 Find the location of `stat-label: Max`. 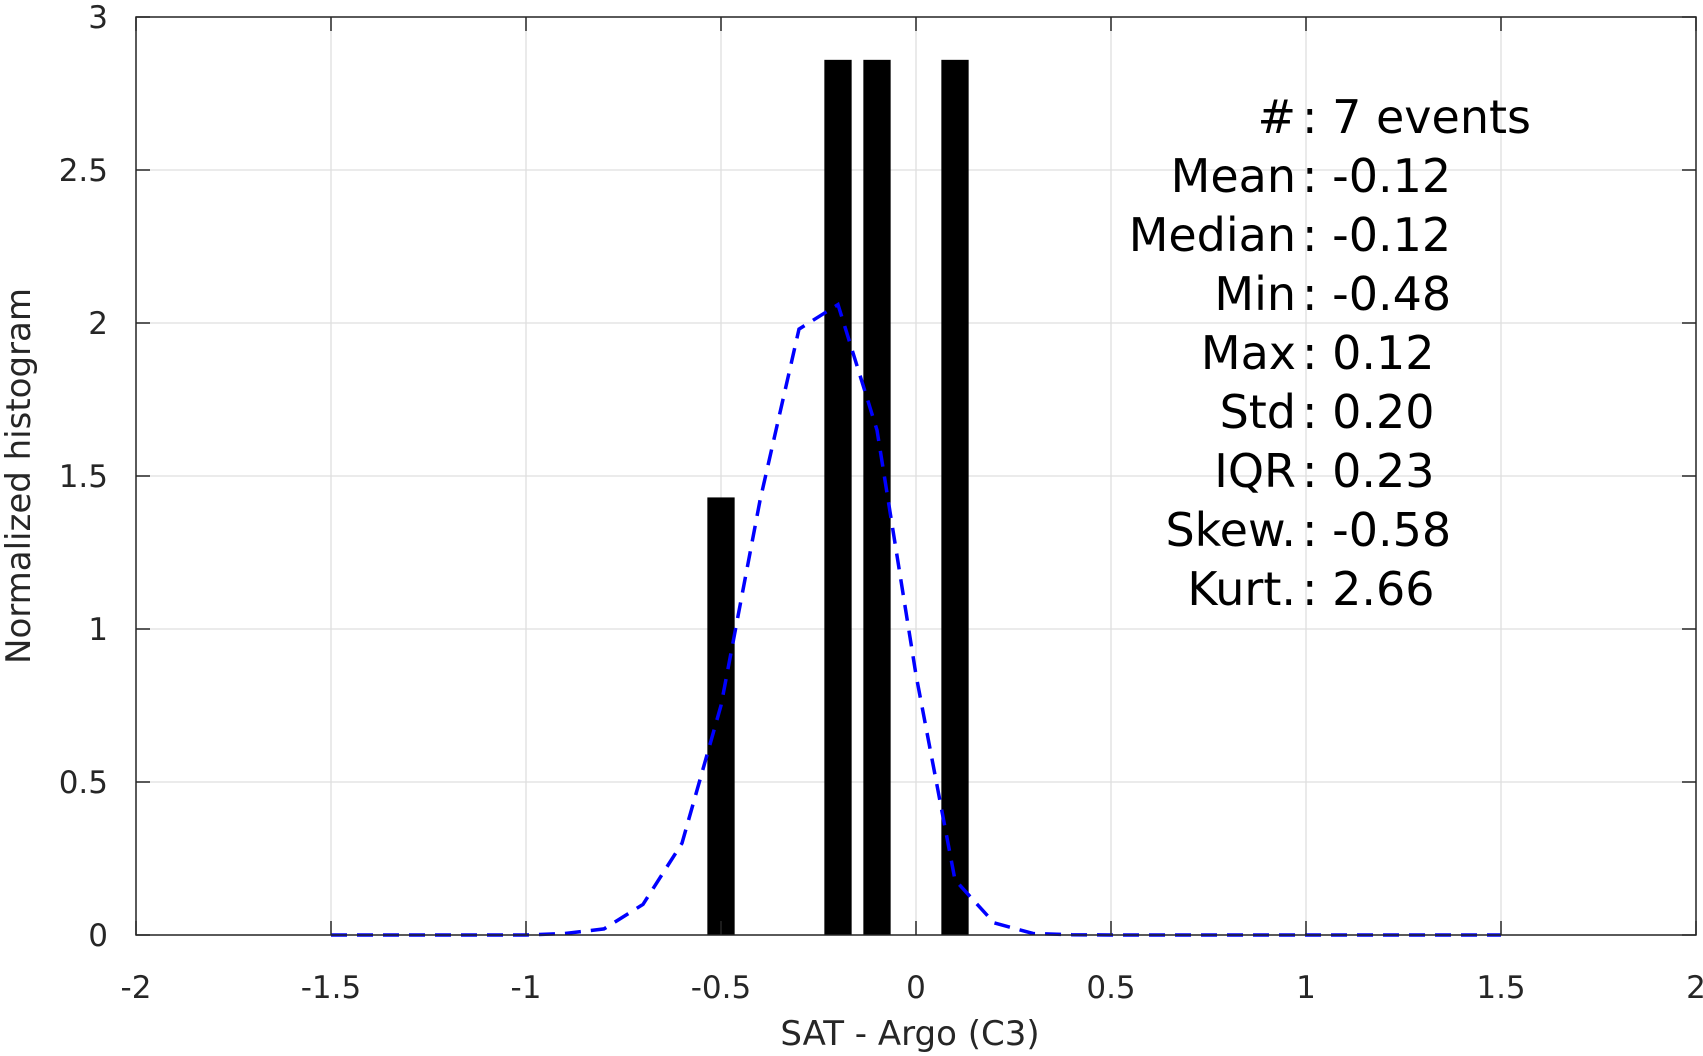

stat-label: Max is located at coordinates (1248, 353).